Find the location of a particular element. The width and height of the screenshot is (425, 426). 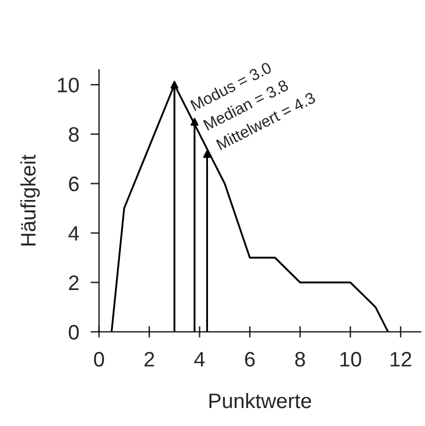

x-tick-label: 4 is located at coordinates (199, 359).